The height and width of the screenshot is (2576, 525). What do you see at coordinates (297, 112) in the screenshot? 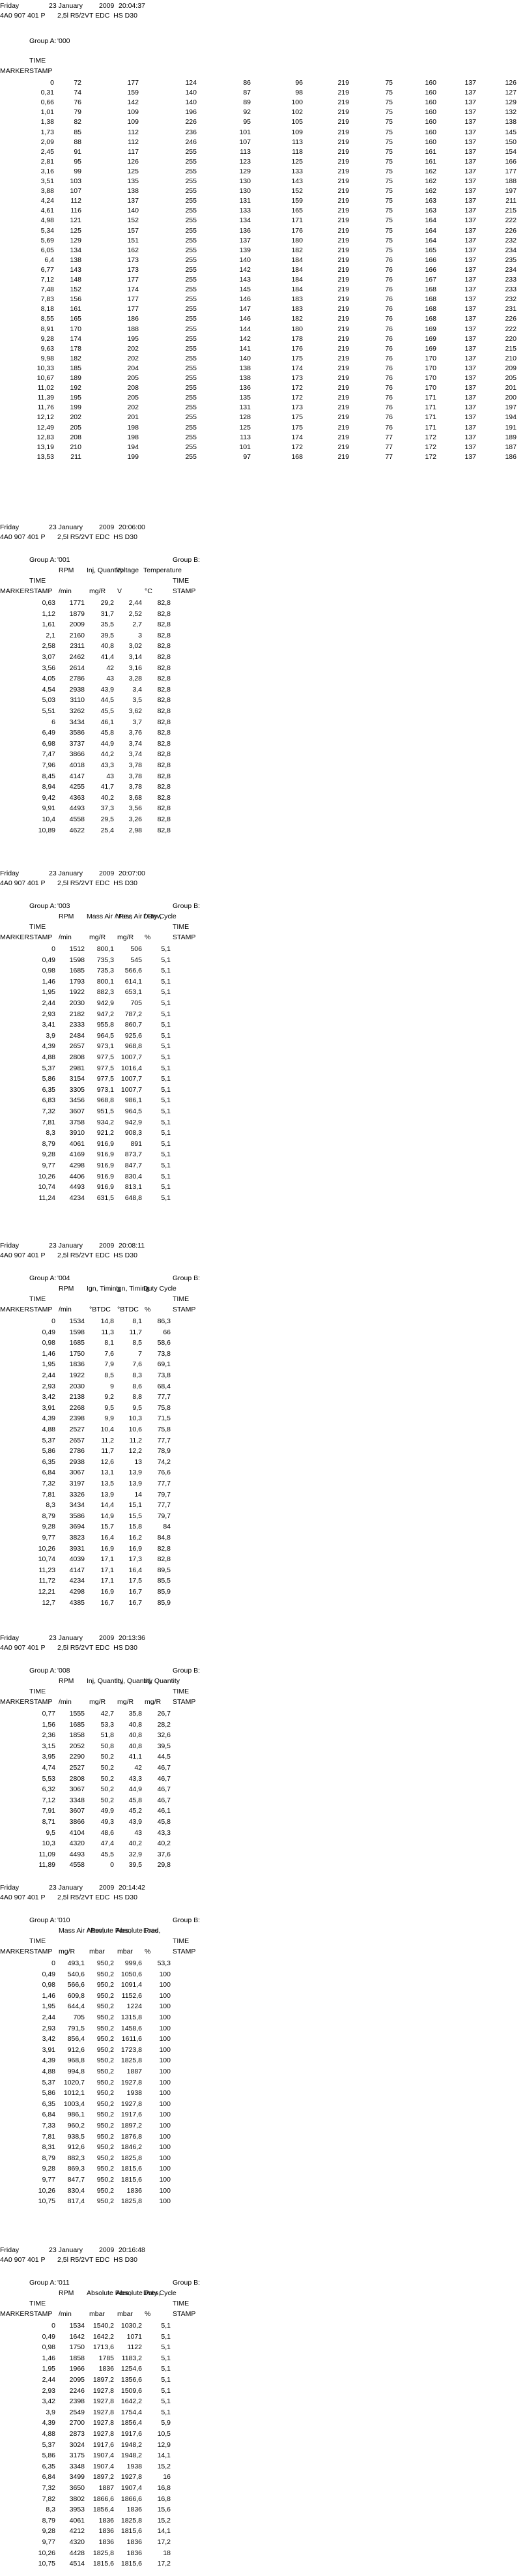
I see `cell-value: 102` at bounding box center [297, 112].